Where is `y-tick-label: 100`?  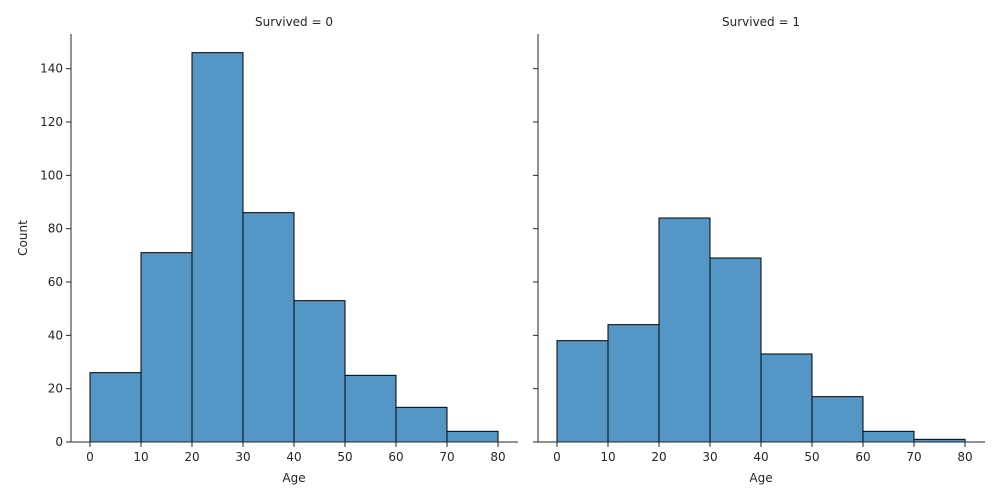 y-tick-label: 100 is located at coordinates (51, 175).